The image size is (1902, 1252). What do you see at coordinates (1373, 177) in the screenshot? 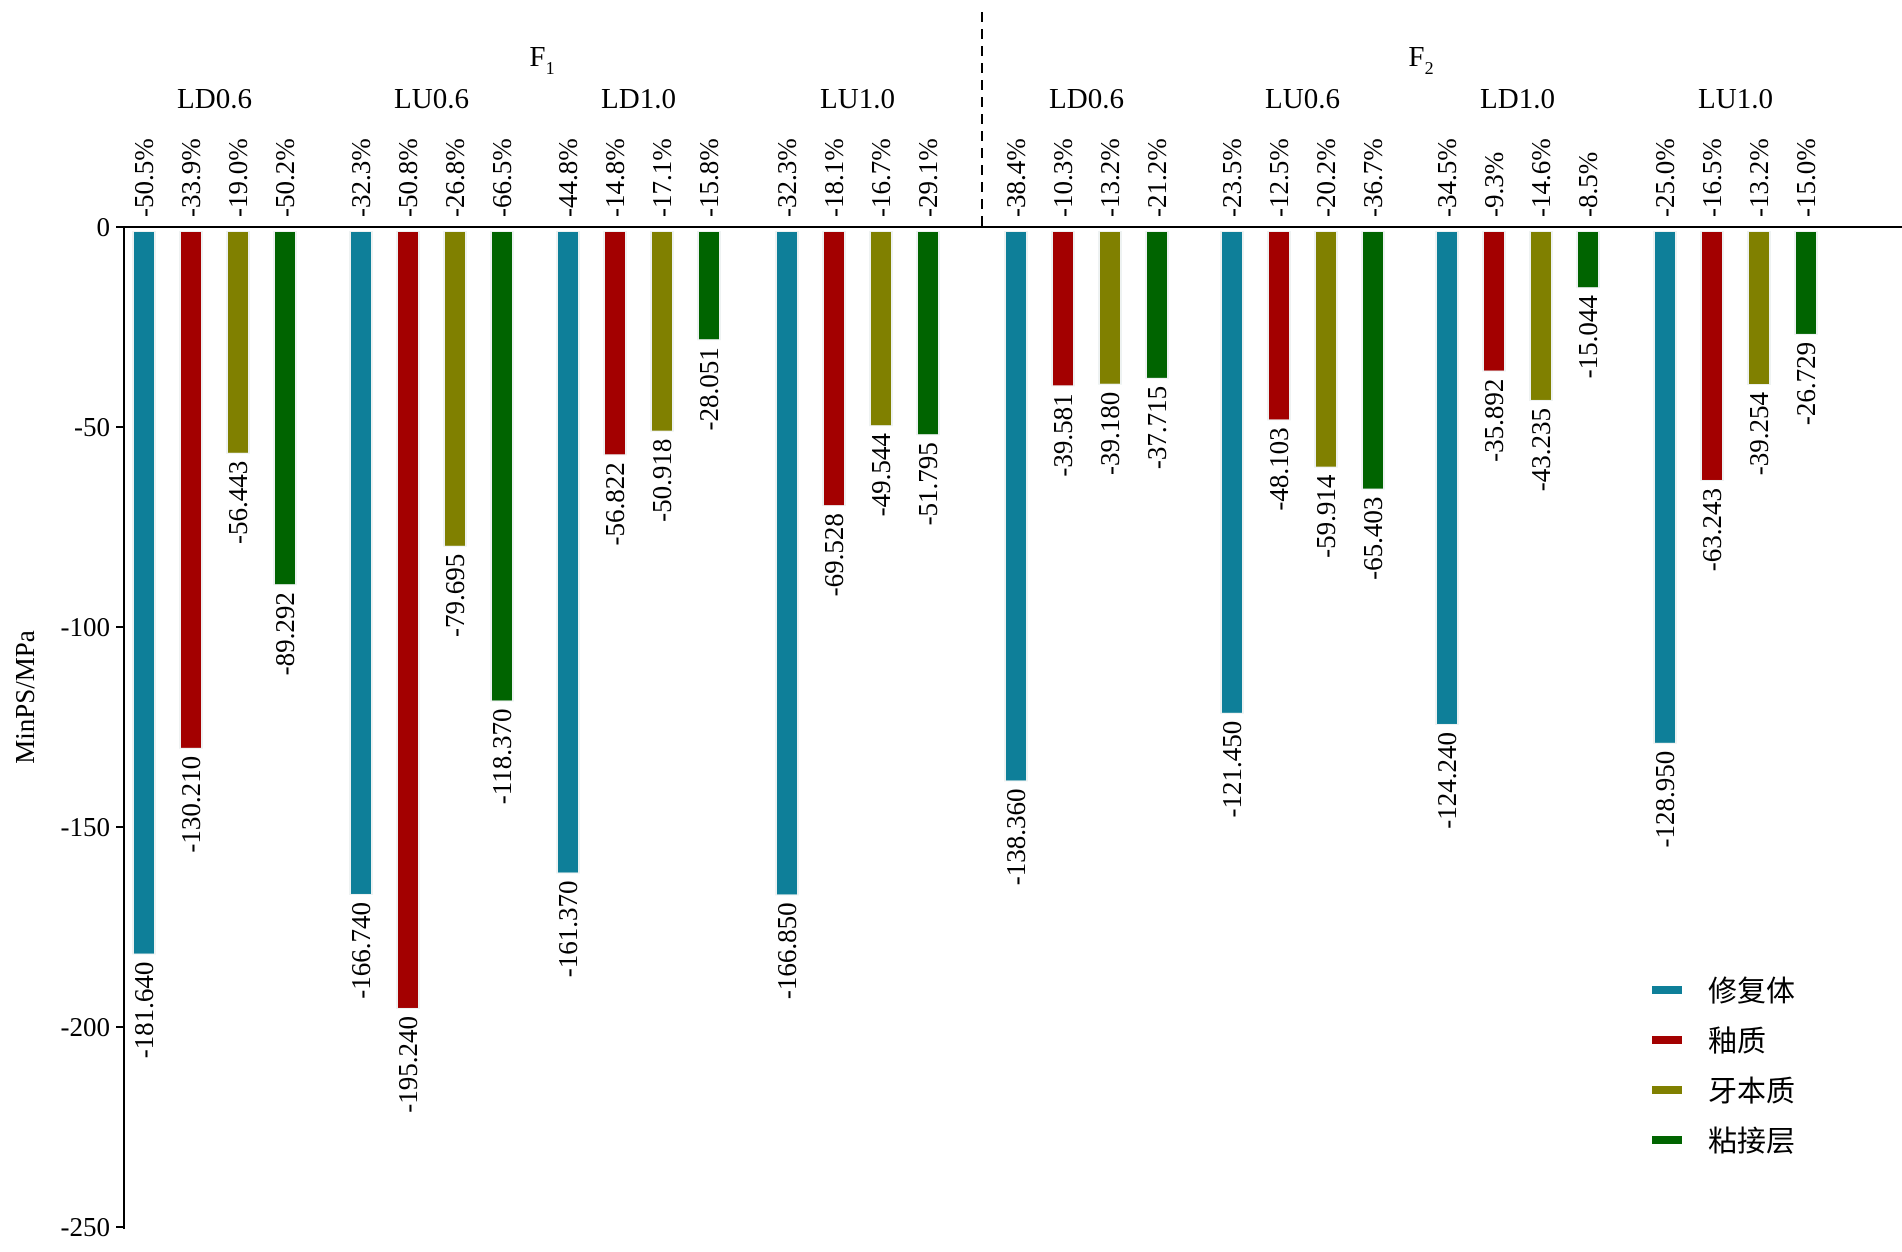
I see `percent-label: -36.7%` at bounding box center [1373, 177].